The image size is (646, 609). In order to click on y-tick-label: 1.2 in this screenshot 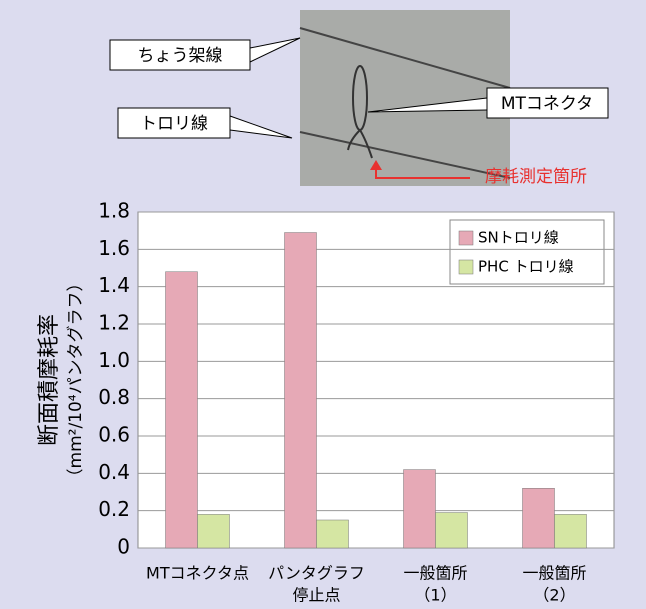, I will do `click(114, 323)`.